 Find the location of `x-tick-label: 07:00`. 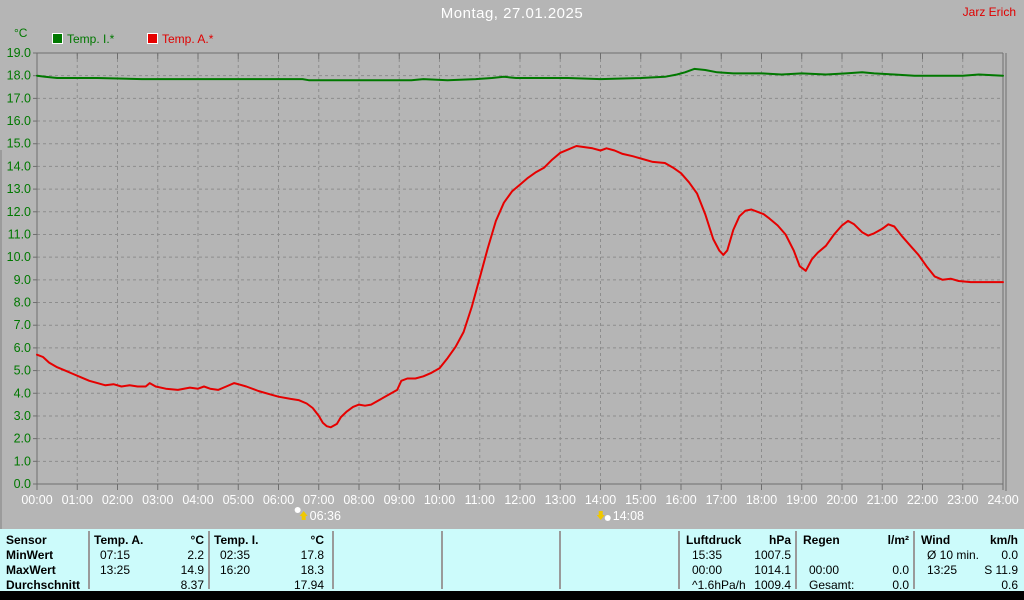

x-tick-label: 07:00 is located at coordinates (318, 500).